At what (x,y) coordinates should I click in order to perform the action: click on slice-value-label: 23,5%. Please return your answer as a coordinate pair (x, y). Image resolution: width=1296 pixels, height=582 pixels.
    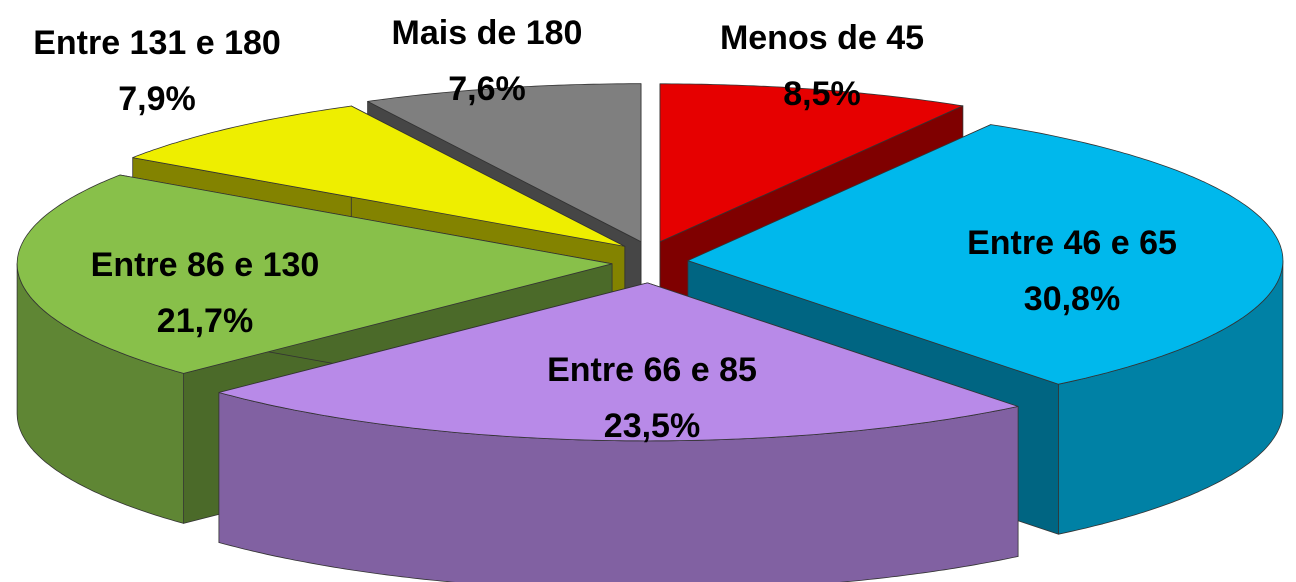
    Looking at the image, I should click on (652, 426).